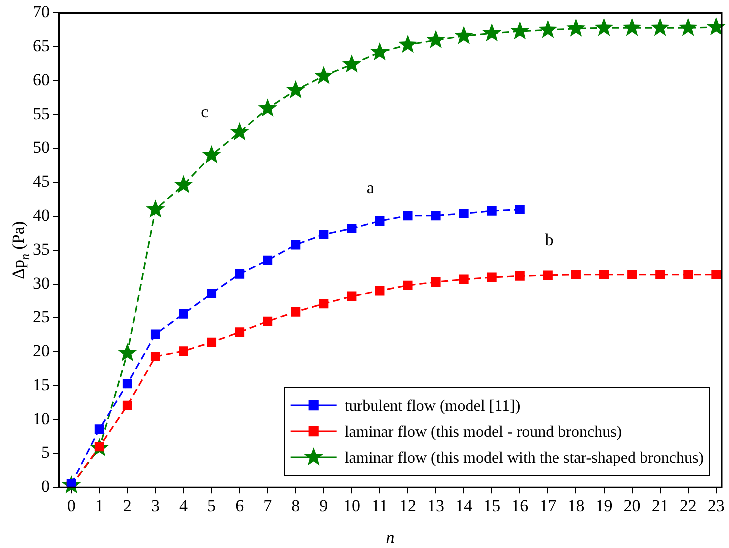 Image resolution: width=729 pixels, height=548 pixels. I want to click on x-tick-label: 14, so click(465, 506).